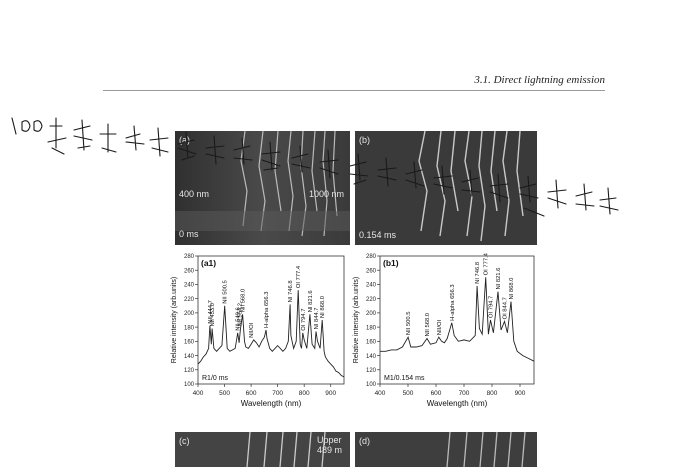  What do you see at coordinates (329, 445) in the screenshot?
I see `photo-c-note: Upper 489 m` at bounding box center [329, 445].